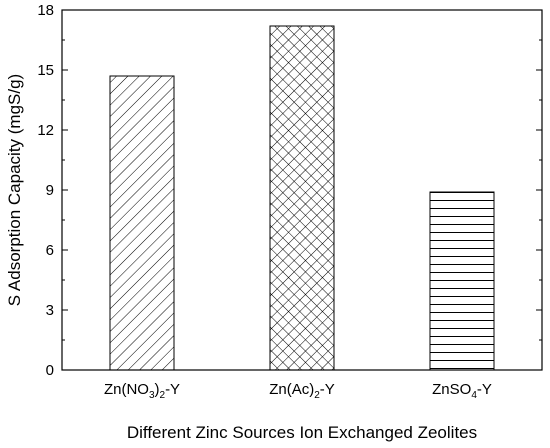  I want to click on x-tick-label: Zn(Ac)2-Y, so click(302, 391).